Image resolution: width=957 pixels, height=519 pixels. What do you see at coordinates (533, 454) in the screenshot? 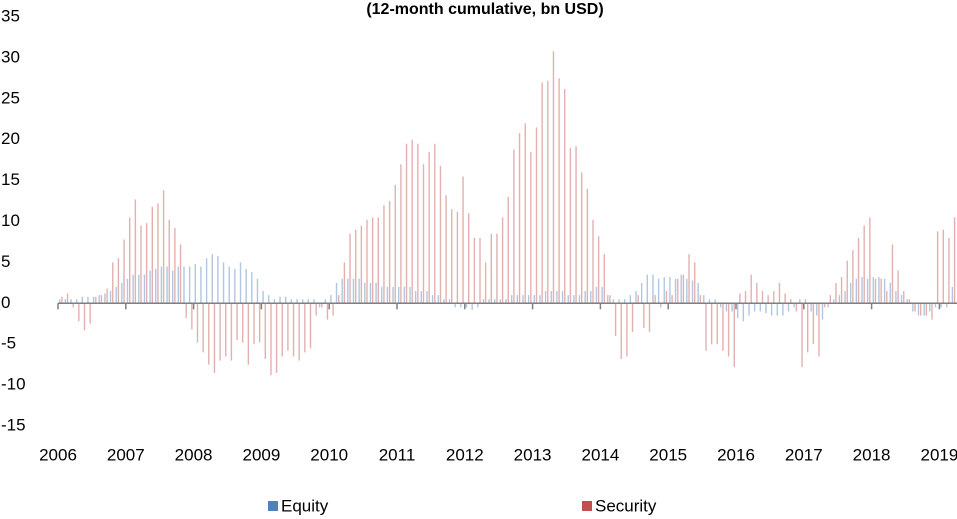
I see `x-tick-label: 2013` at bounding box center [533, 454].